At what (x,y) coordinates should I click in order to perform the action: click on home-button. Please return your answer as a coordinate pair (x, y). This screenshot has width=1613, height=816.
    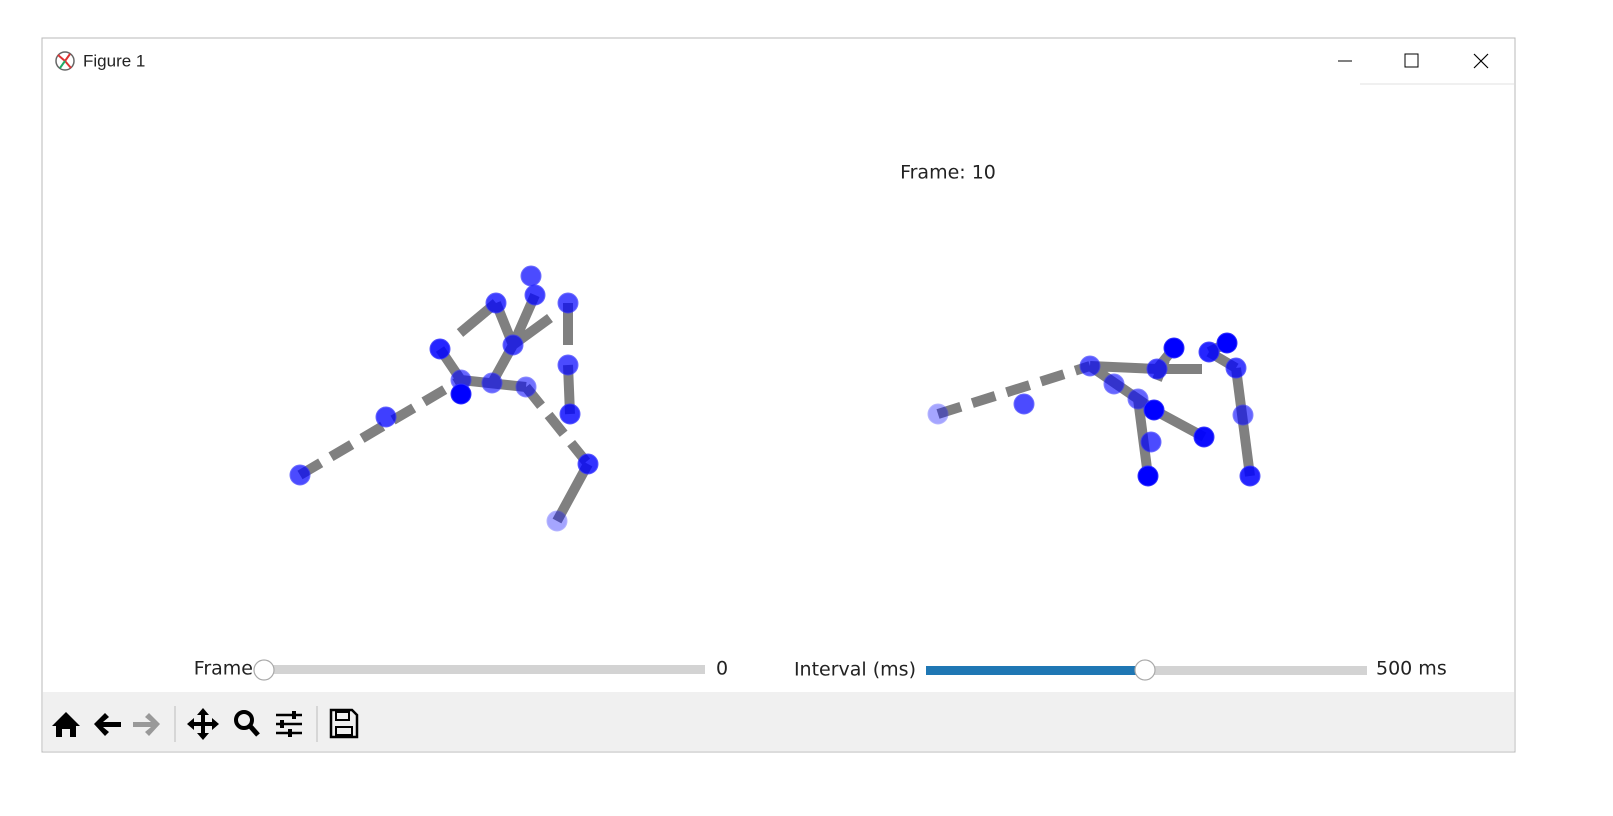
    Looking at the image, I should click on (66, 724).